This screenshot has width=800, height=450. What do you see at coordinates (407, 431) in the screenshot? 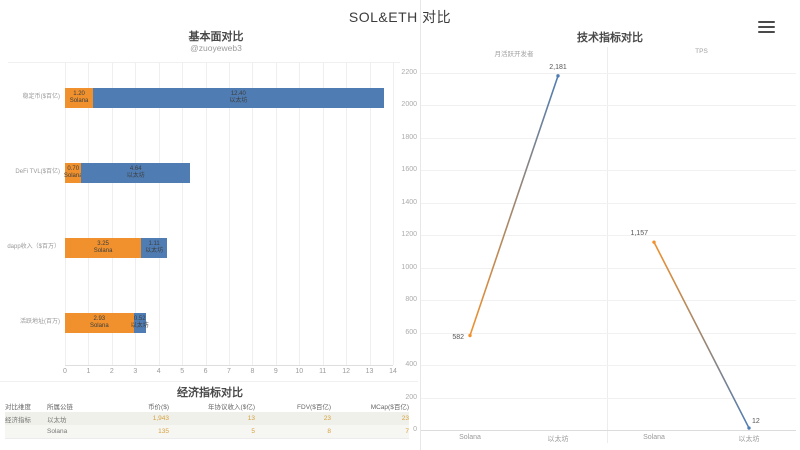
I see `table-cell: 7` at bounding box center [407, 431].